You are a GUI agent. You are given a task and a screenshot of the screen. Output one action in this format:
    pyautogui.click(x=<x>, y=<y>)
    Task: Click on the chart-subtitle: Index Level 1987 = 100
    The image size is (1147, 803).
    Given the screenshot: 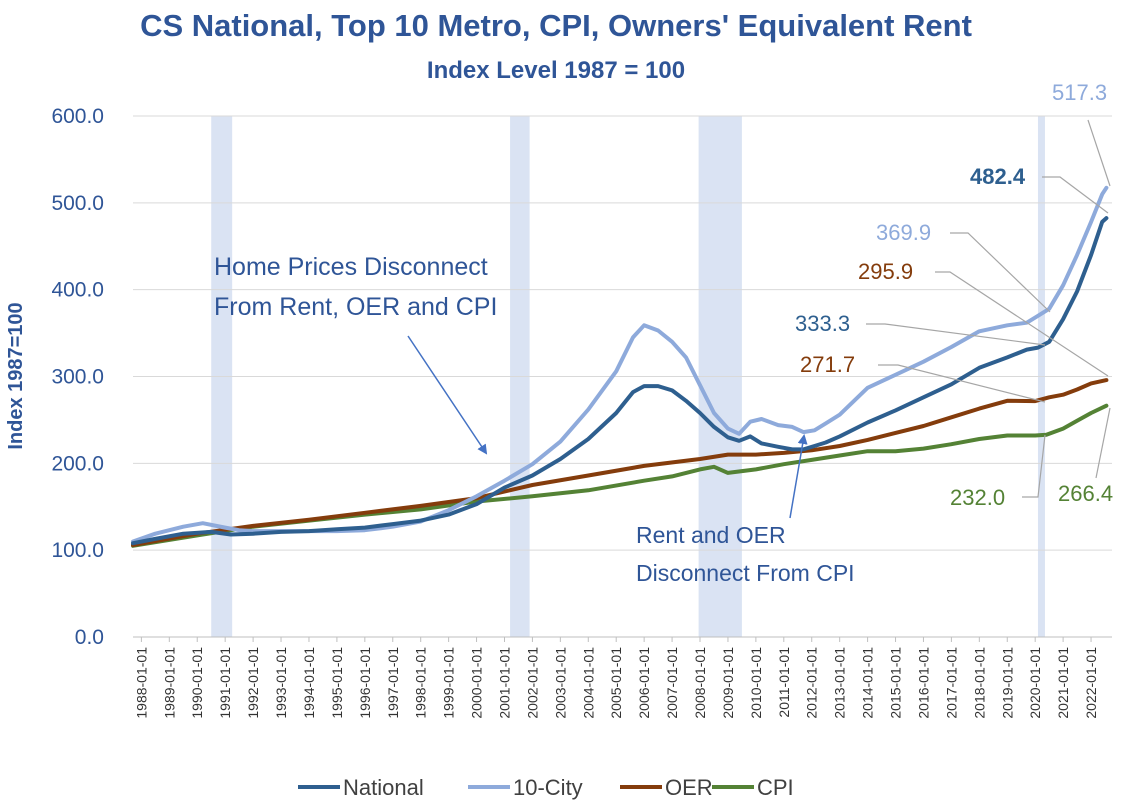 What is the action you would take?
    pyautogui.click(x=556, y=70)
    